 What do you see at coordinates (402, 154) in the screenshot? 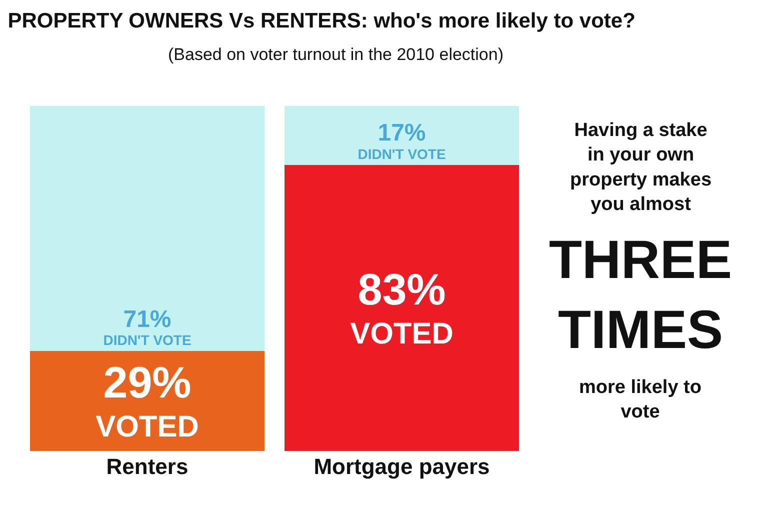
I see `text: DIDN'T VOTE` at bounding box center [402, 154].